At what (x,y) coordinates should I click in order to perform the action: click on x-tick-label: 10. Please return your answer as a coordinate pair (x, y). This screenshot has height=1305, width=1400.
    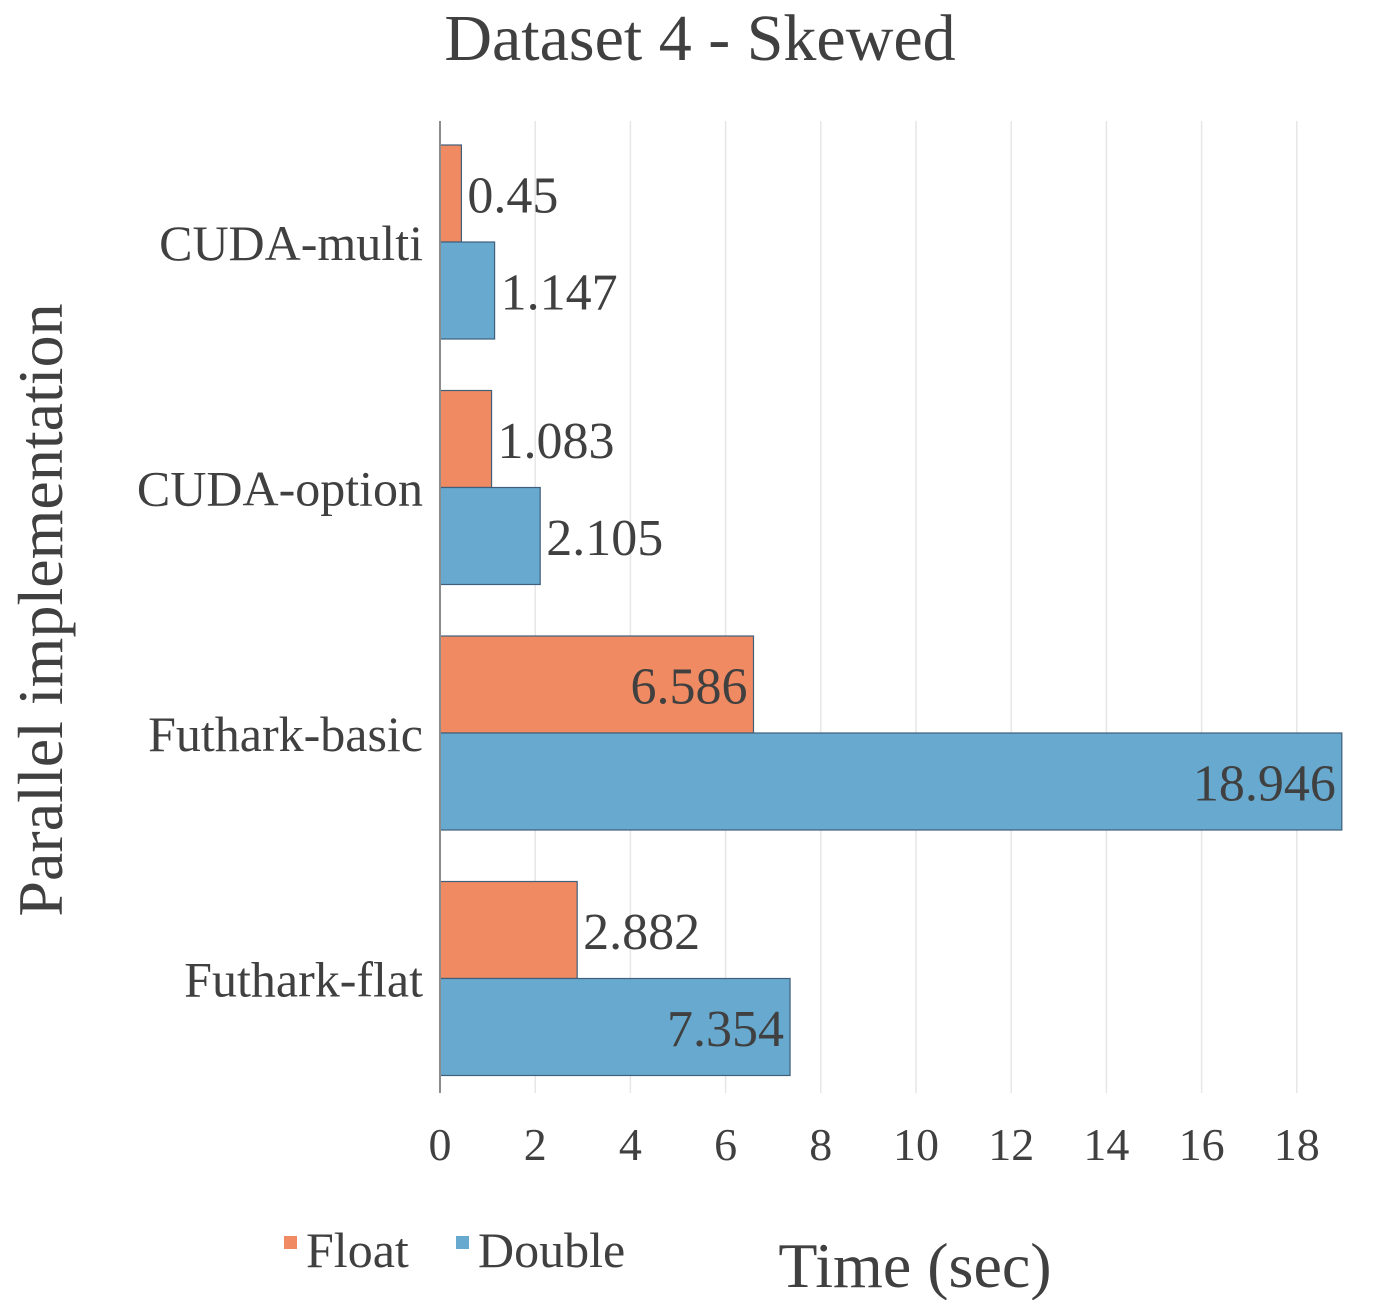
    Looking at the image, I should click on (916, 1144).